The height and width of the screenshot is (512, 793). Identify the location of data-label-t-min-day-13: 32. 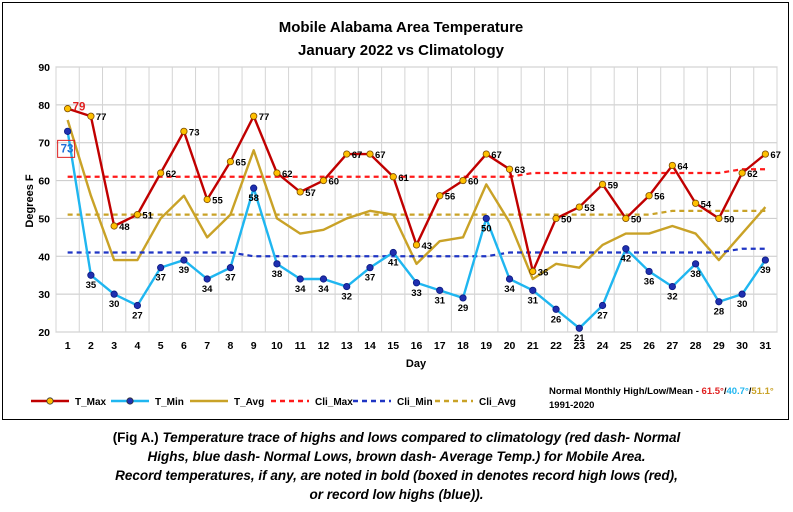
(346, 297).